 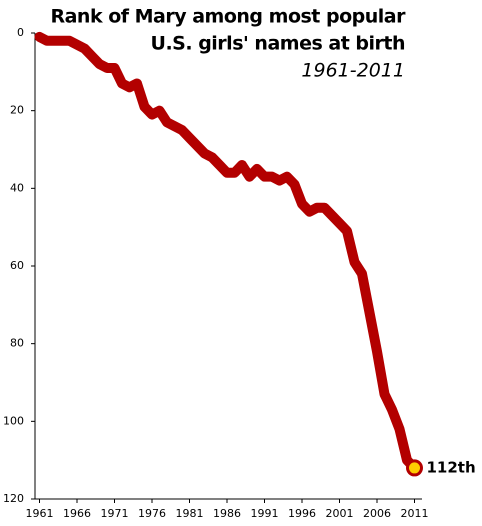 I want to click on y-tick-label: 120, so click(x=13, y=498).